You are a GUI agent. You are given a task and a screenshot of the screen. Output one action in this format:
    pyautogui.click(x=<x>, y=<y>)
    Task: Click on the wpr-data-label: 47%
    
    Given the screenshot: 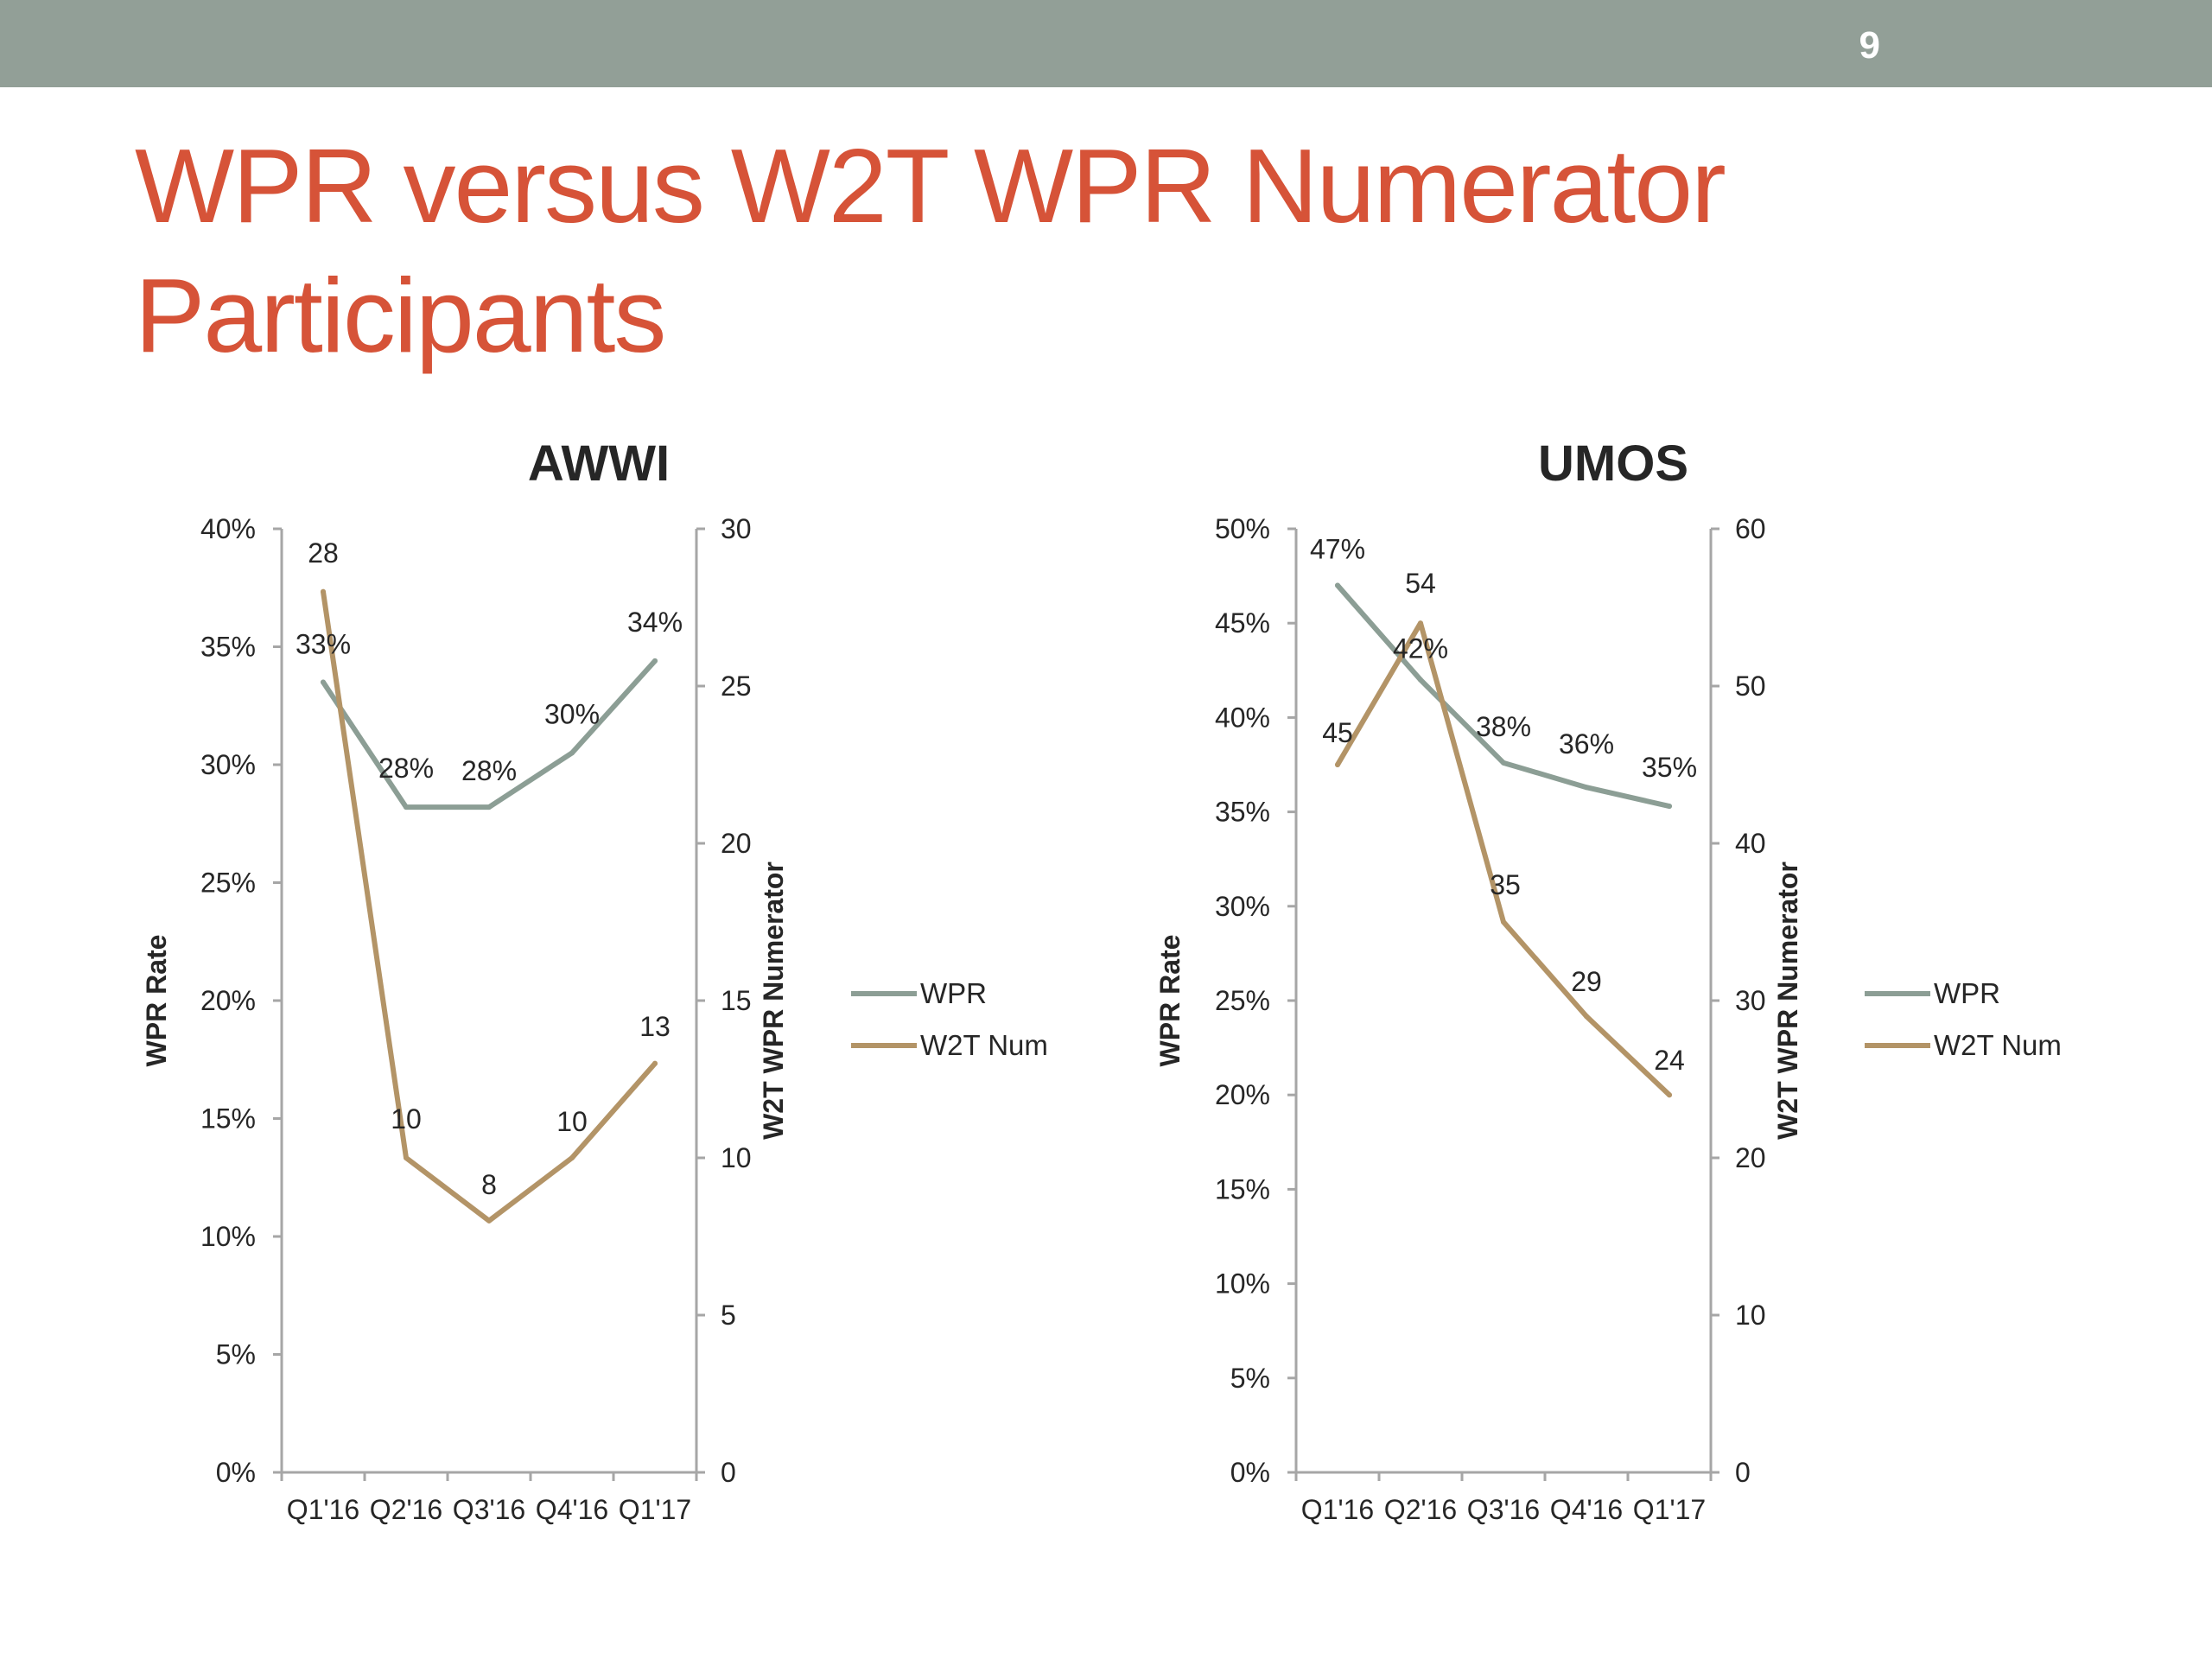 What is the action you would take?
    pyautogui.click(x=1337, y=549)
    